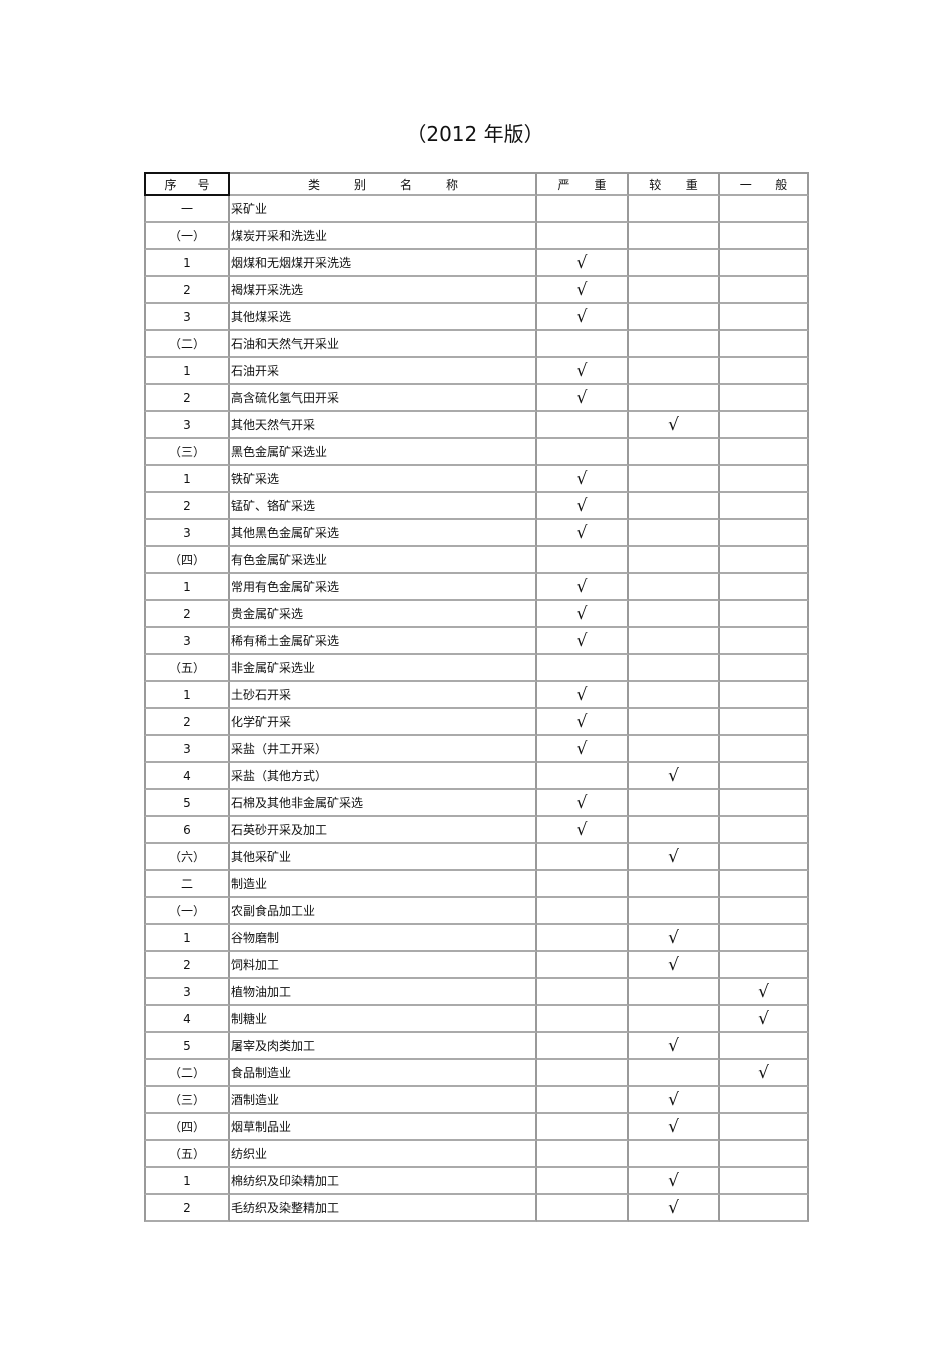  Describe the element at coordinates (476, 398) in the screenshot. I see `table-row: 2 高含硫化氢气田开采 √` at that location.